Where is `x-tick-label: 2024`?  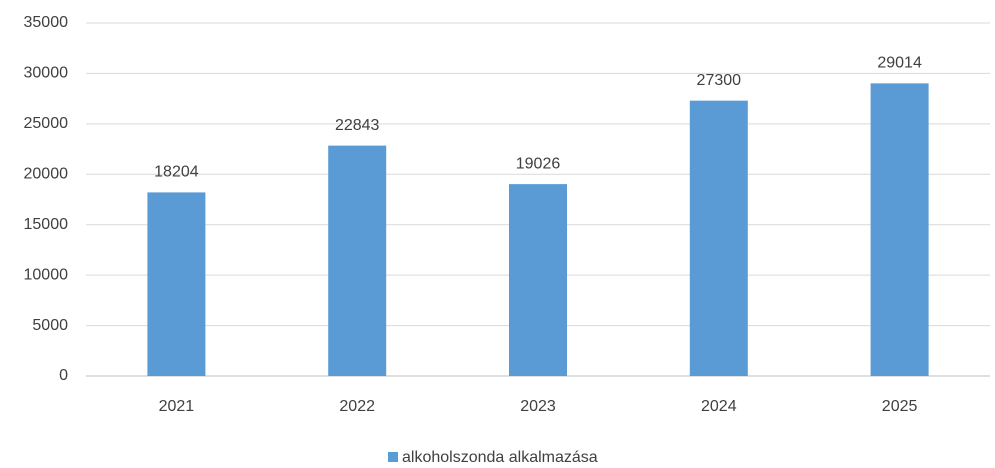 x-tick-label: 2024 is located at coordinates (719, 406).